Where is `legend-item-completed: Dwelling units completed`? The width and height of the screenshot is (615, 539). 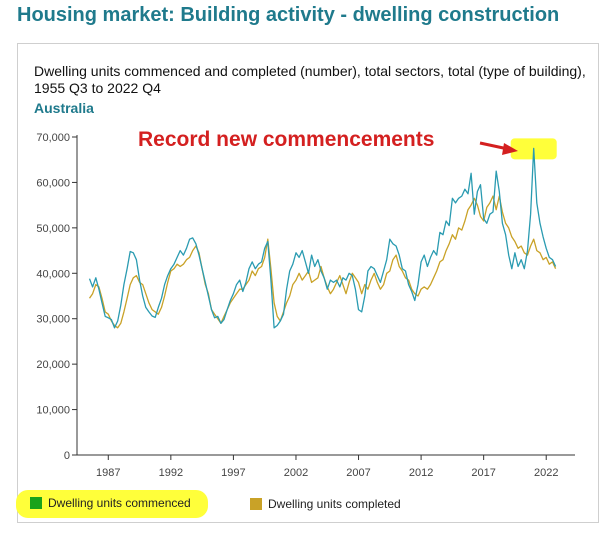 legend-item-completed: Dwelling units completed is located at coordinates (325, 504).